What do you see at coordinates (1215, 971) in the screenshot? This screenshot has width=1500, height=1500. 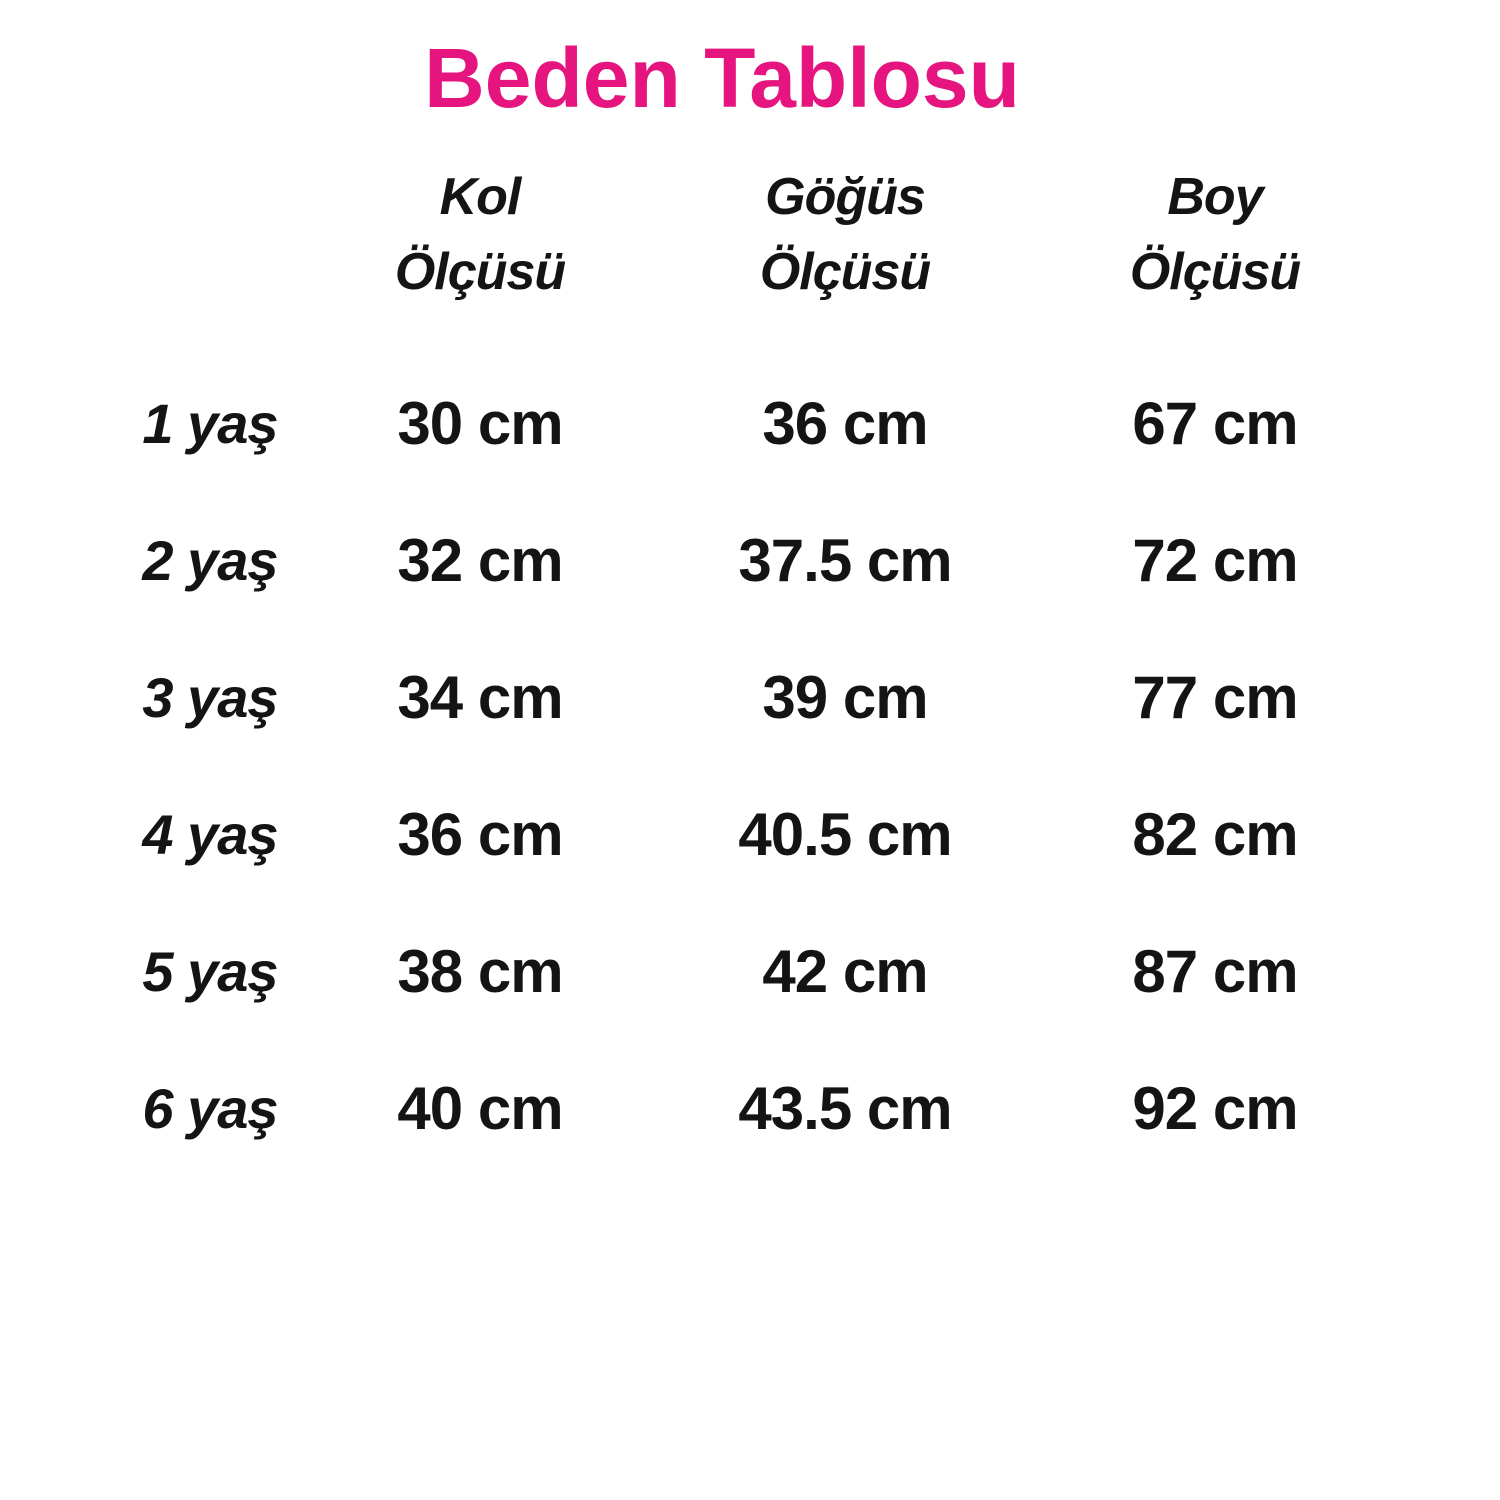 I see `boy-value: 87 cm` at bounding box center [1215, 971].